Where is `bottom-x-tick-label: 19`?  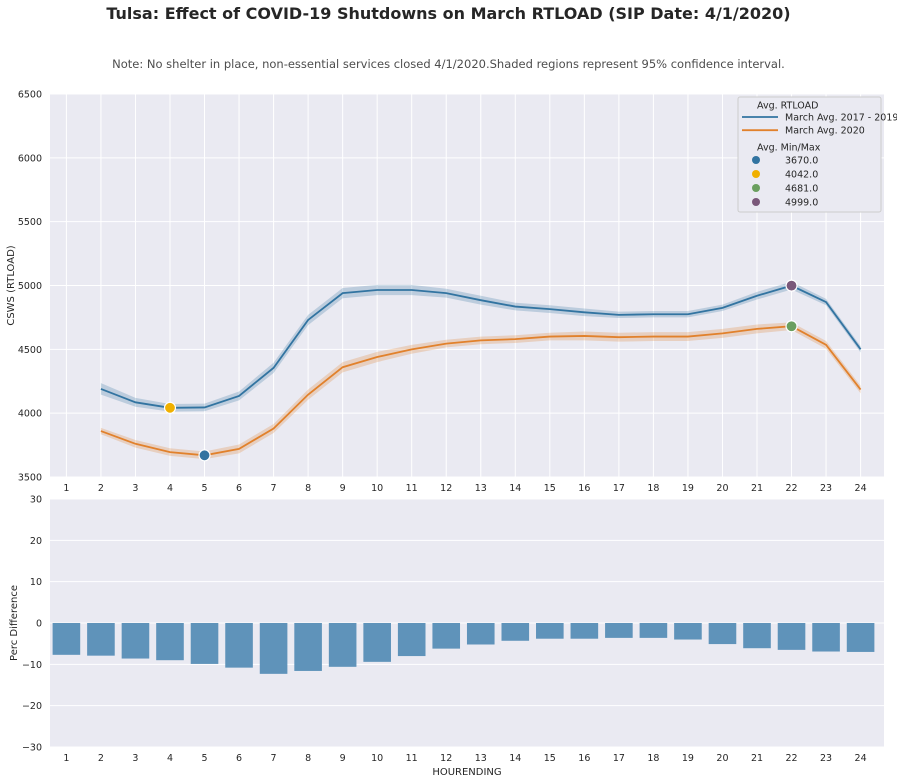
bottom-x-tick-label: 19 is located at coordinates (688, 758).